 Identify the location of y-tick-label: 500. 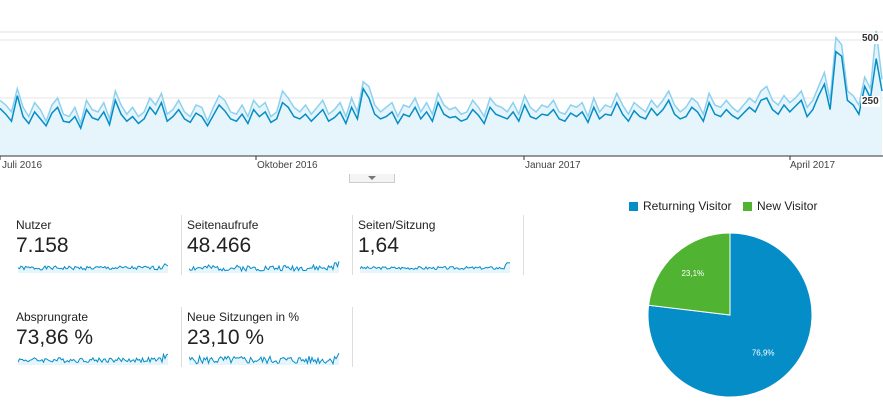
(870, 38).